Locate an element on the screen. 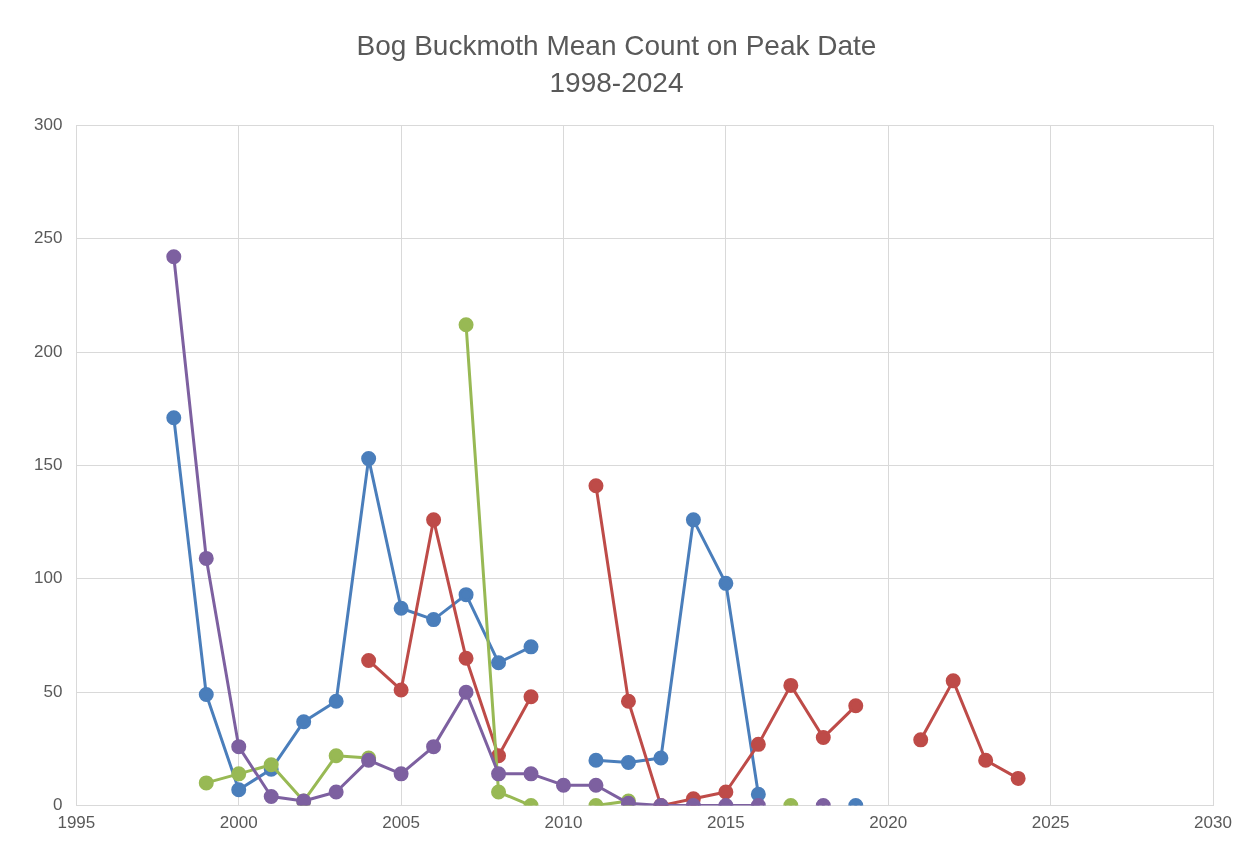 This screenshot has height=852, width=1243. y-tick-label: 50 is located at coordinates (53, 691).